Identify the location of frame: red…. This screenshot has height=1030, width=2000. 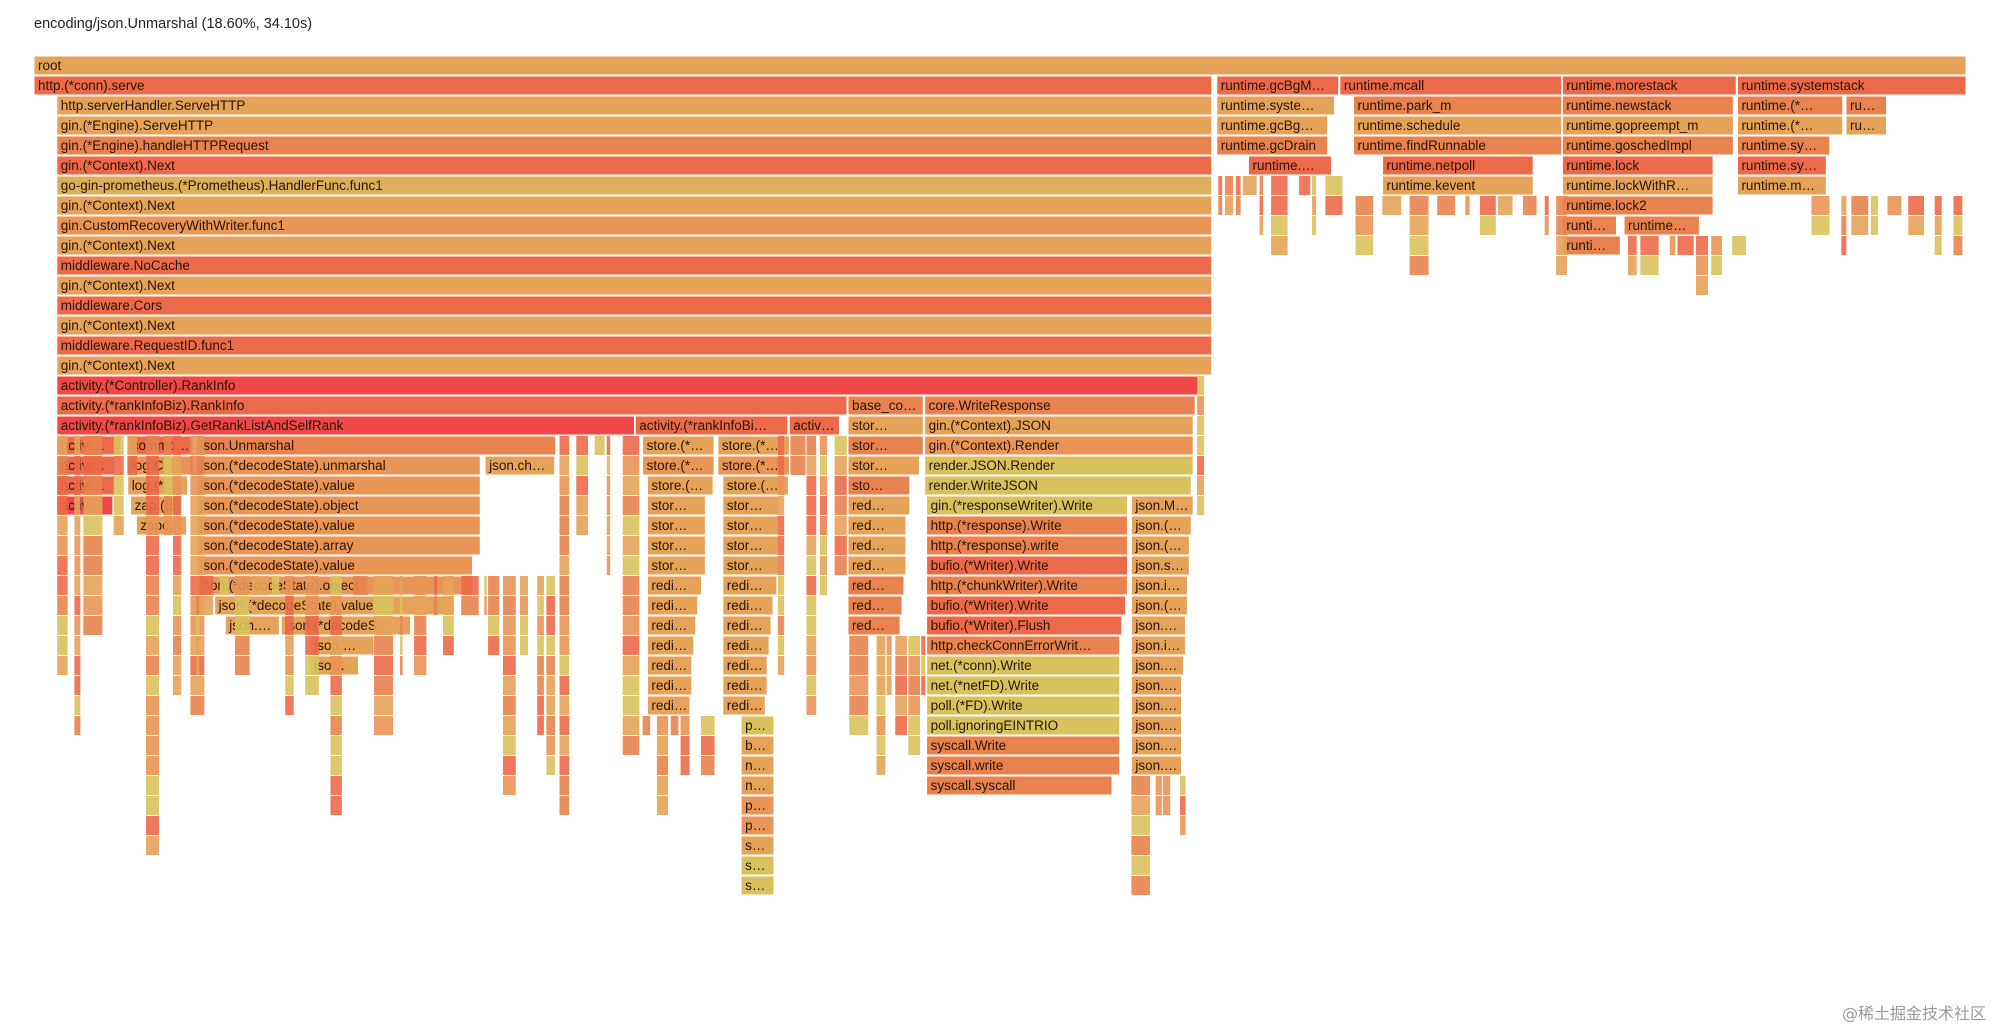
(874, 625).